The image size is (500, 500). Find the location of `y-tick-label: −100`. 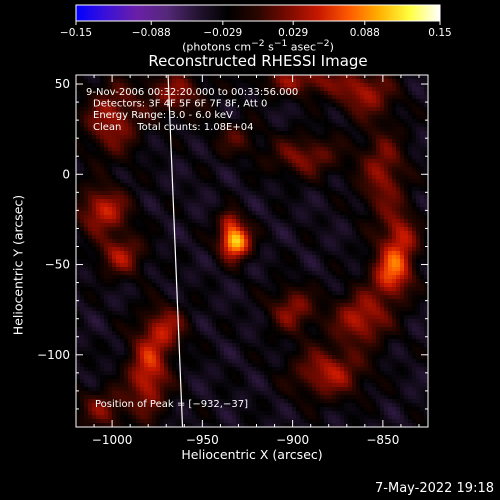

y-tick-label: −100 is located at coordinates (53, 355).